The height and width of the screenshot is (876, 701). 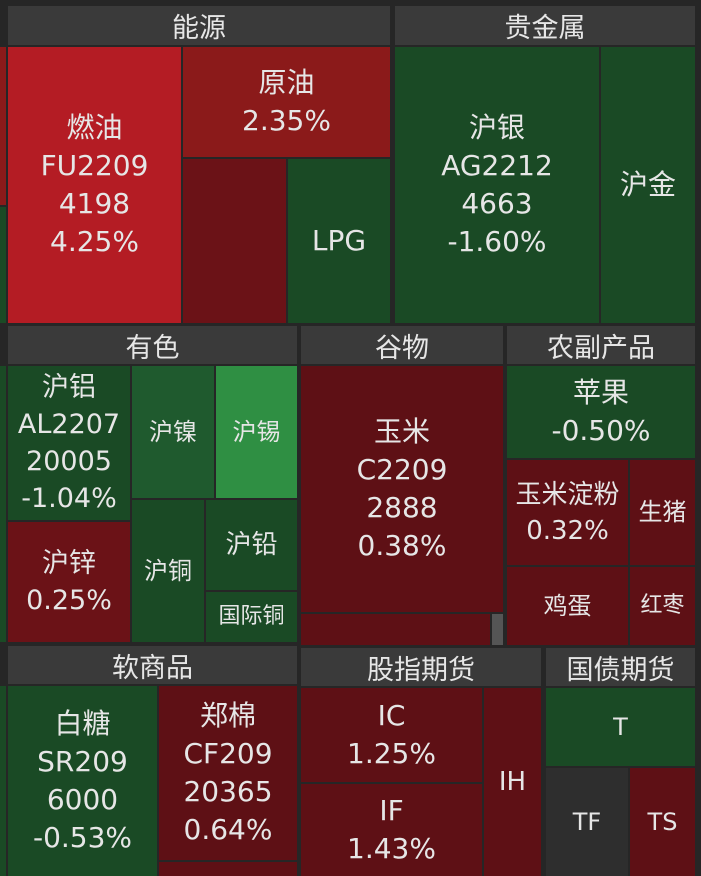 I want to click on tile-price: 20005, so click(x=69, y=461).